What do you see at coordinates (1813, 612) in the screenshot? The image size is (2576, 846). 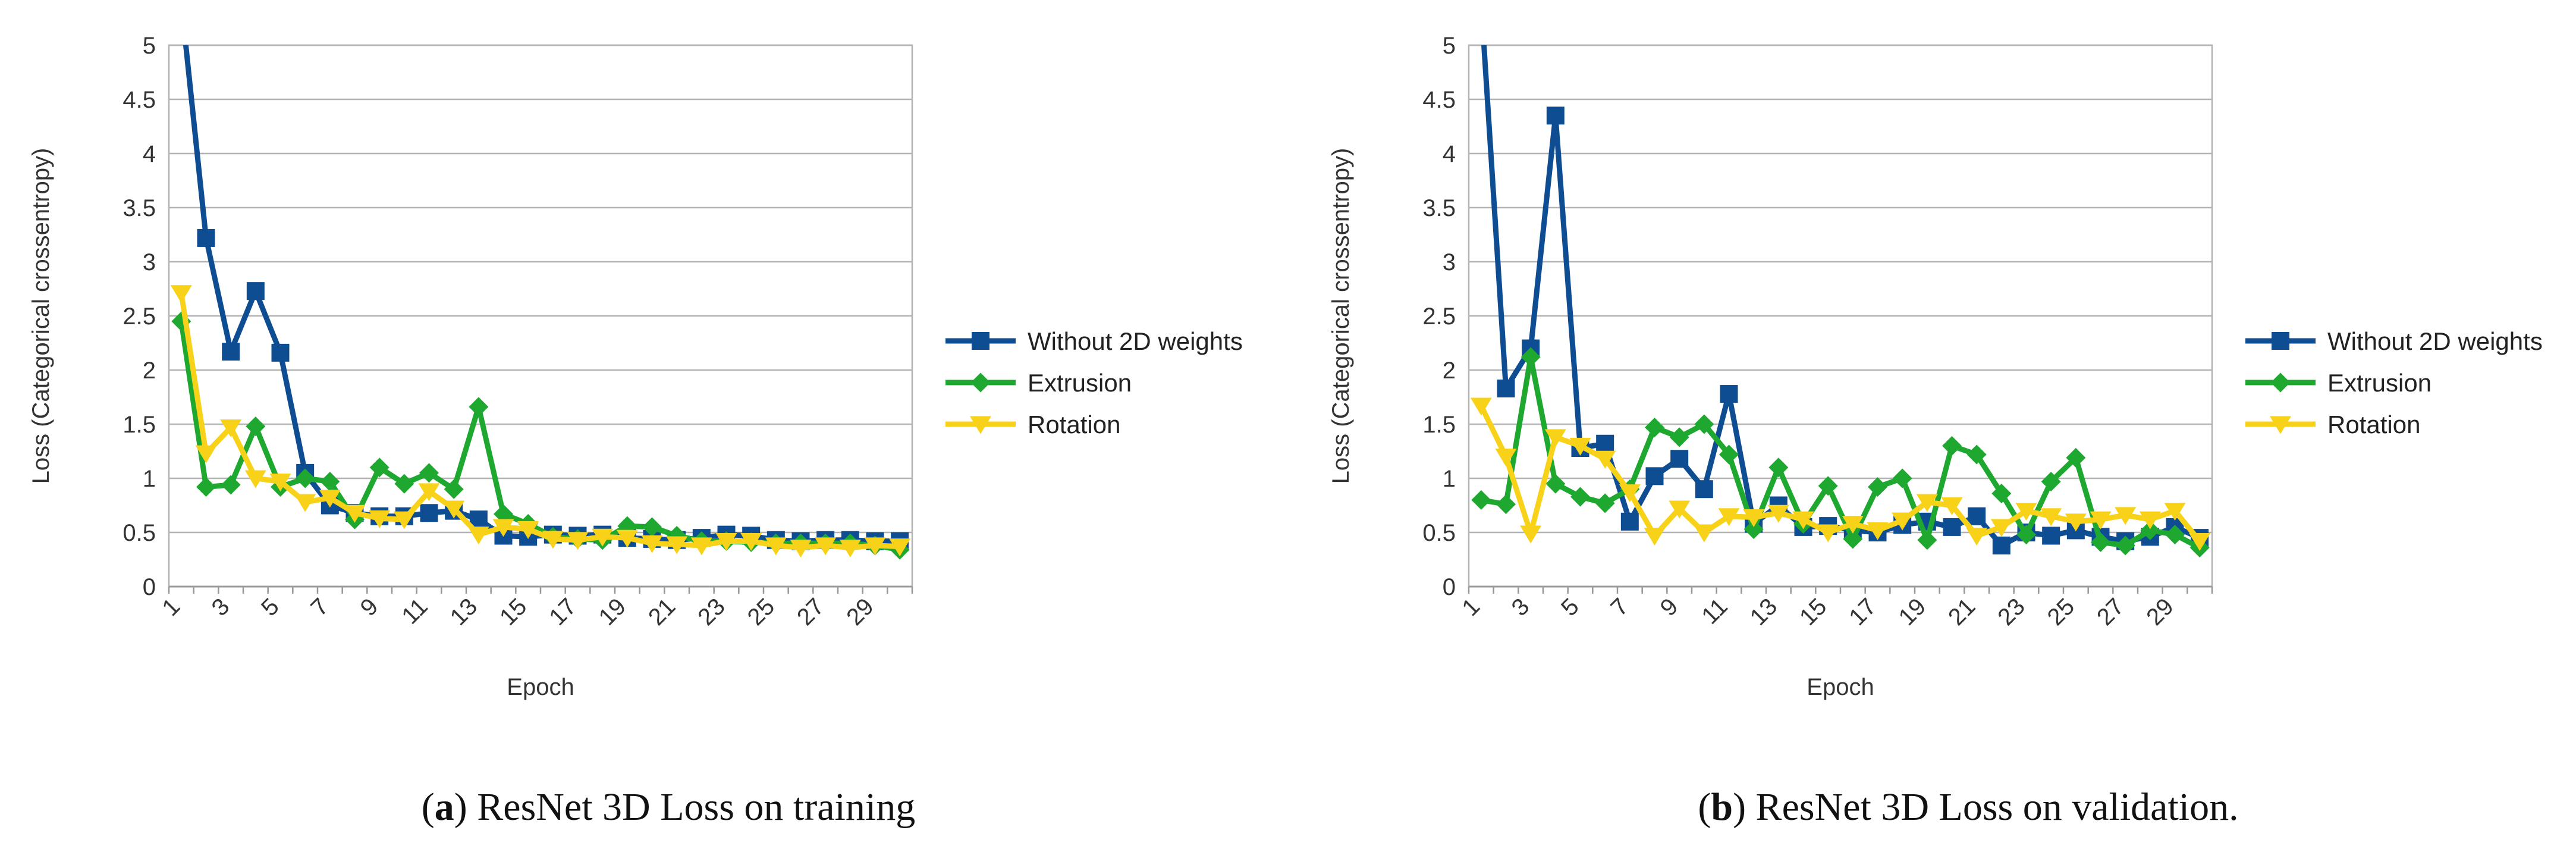 I see `x-tick-label: 15` at bounding box center [1813, 612].